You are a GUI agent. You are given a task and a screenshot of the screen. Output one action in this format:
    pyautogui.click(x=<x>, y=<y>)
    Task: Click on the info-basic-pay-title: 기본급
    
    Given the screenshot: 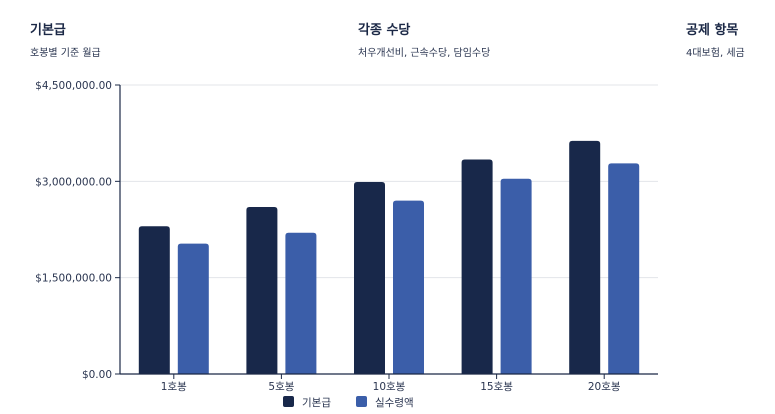 What is the action you would take?
    pyautogui.click(x=48, y=30)
    